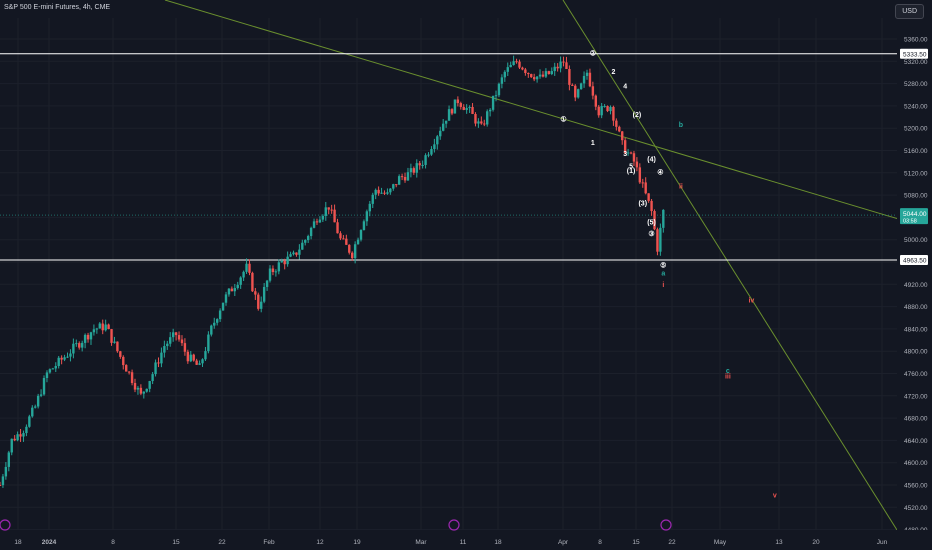  I want to click on time-tick-label: 11, so click(463, 542).